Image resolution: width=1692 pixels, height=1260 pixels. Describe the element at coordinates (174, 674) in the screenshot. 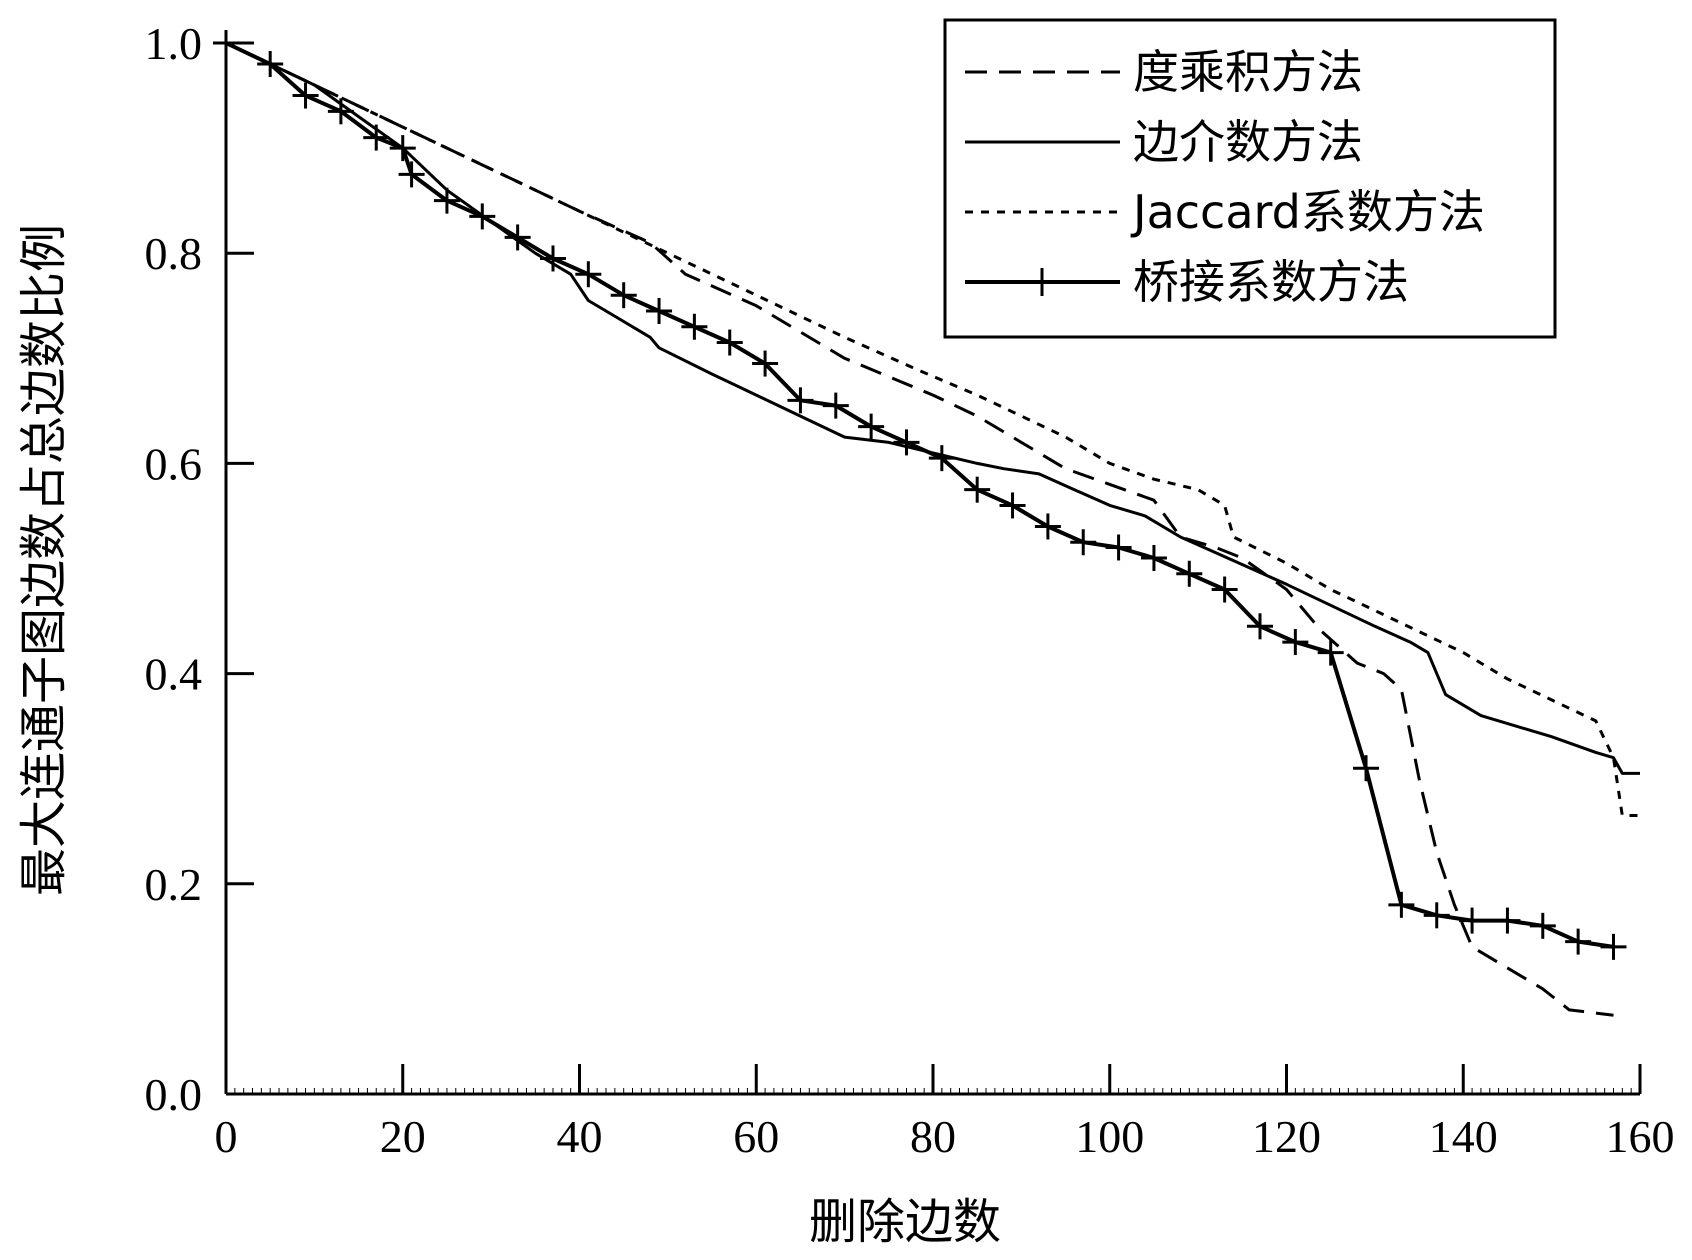

I see `y-tick-label: 0.4` at that location.